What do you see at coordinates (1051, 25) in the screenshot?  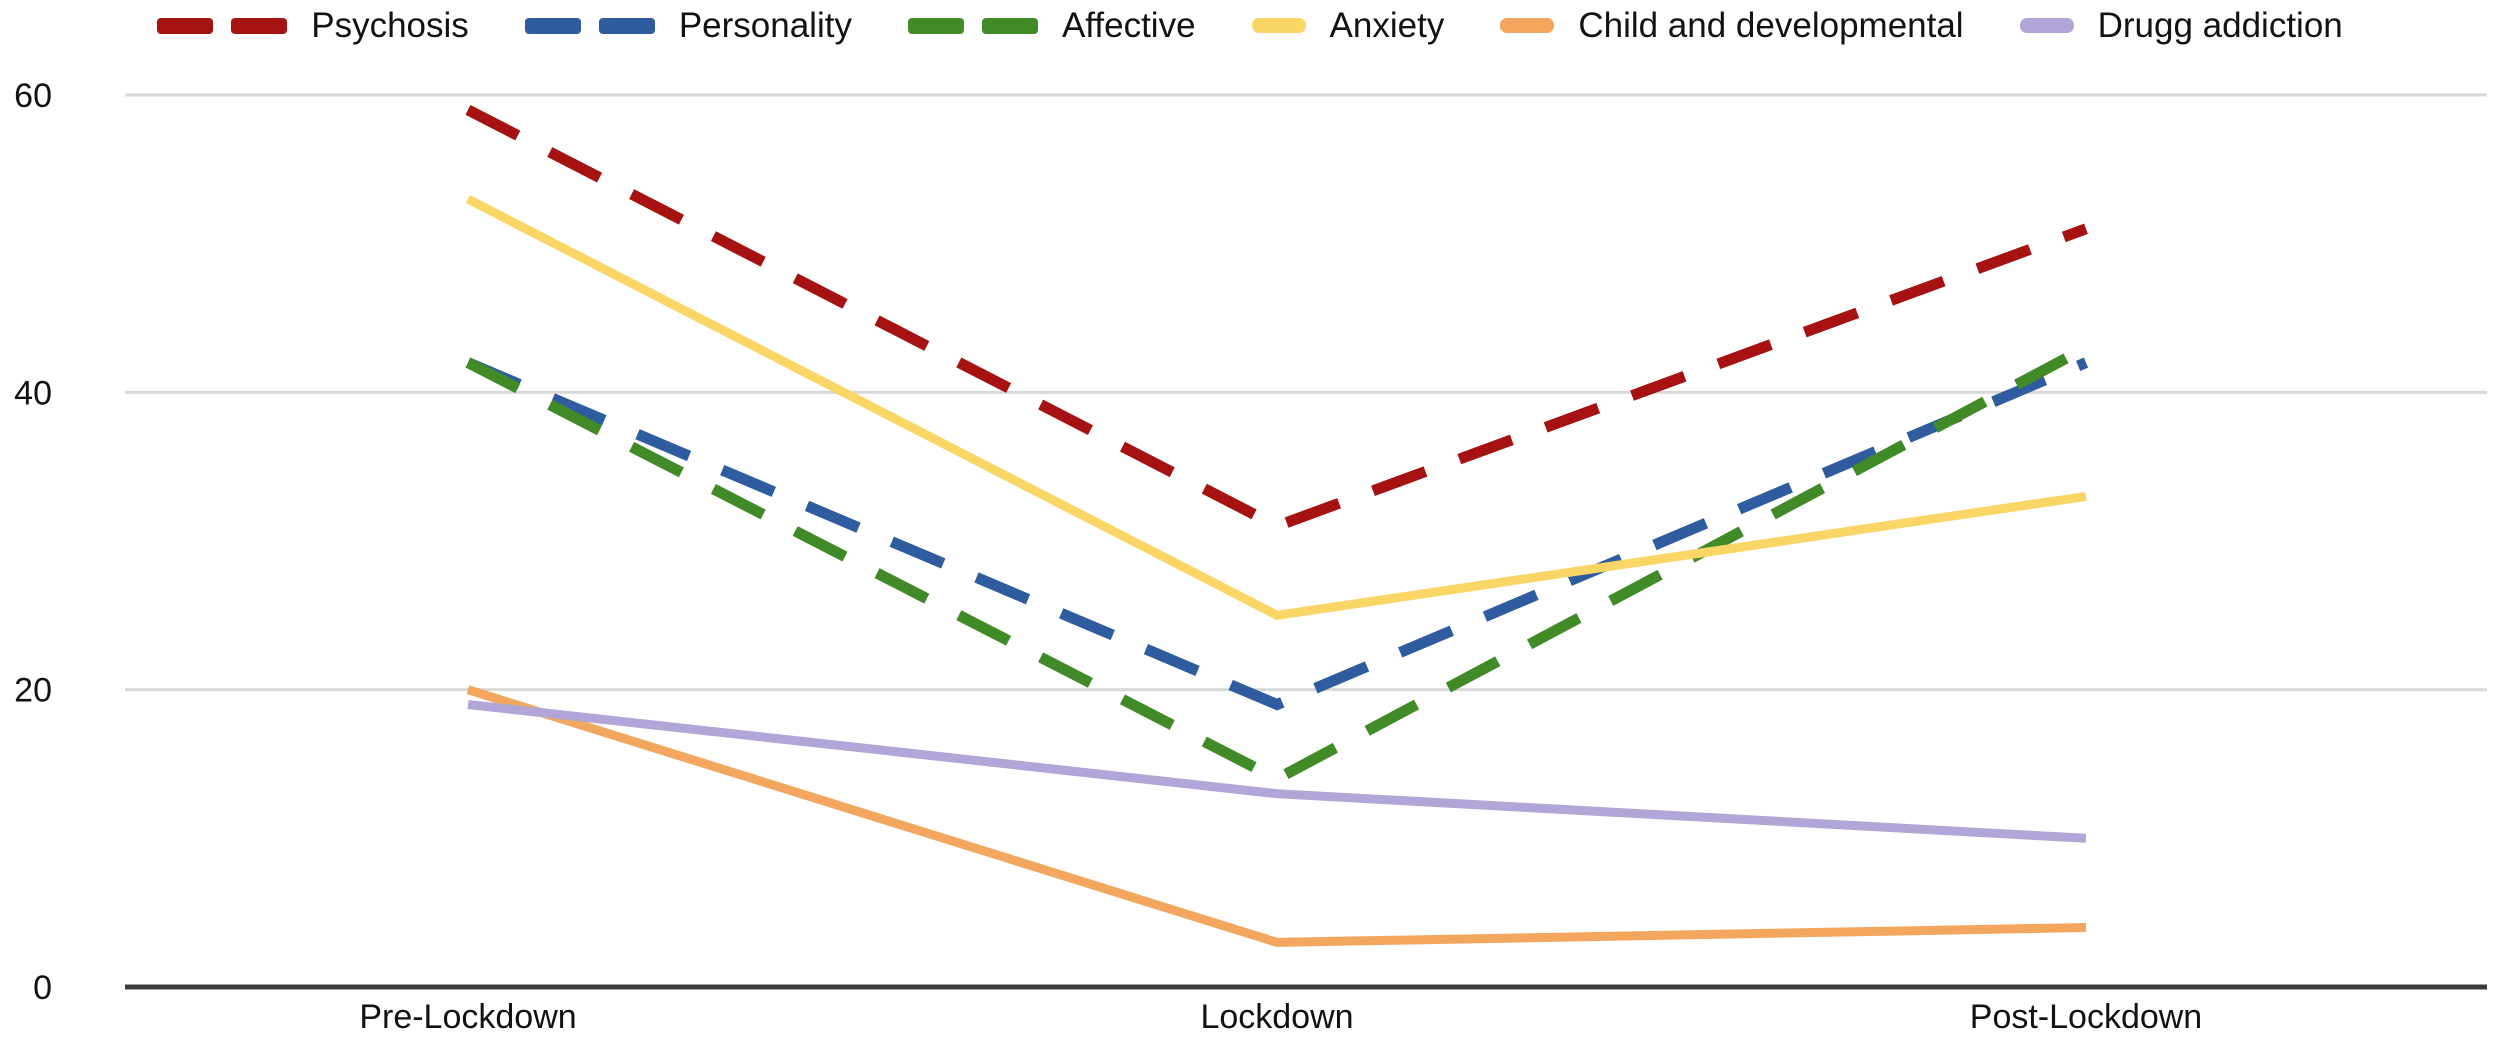 I see `legend-item-affective: Affective` at bounding box center [1051, 25].